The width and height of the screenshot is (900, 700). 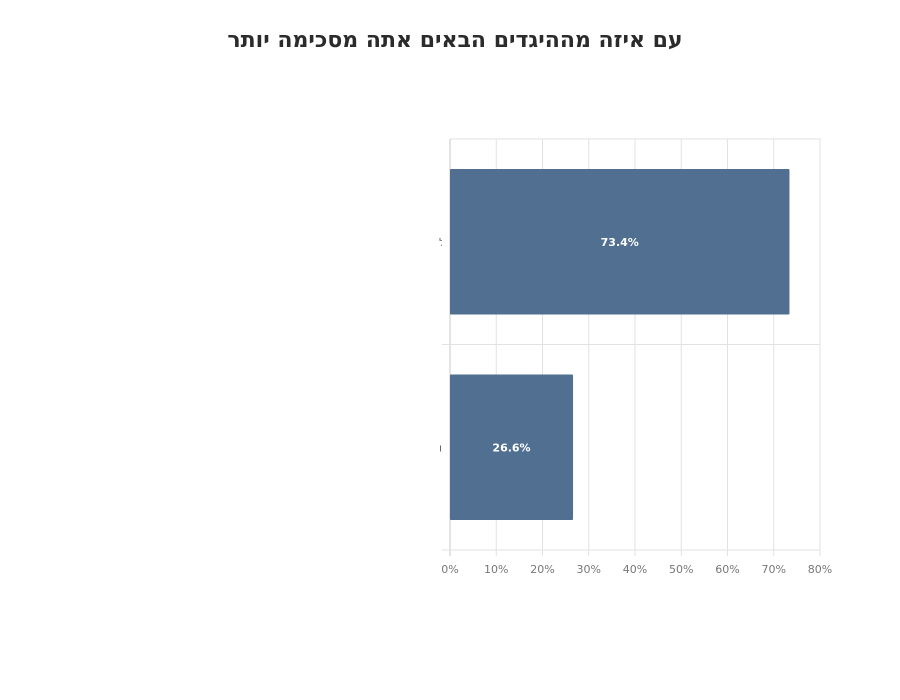 I want to click on x-tick-label: 20%, so click(x=542, y=569).